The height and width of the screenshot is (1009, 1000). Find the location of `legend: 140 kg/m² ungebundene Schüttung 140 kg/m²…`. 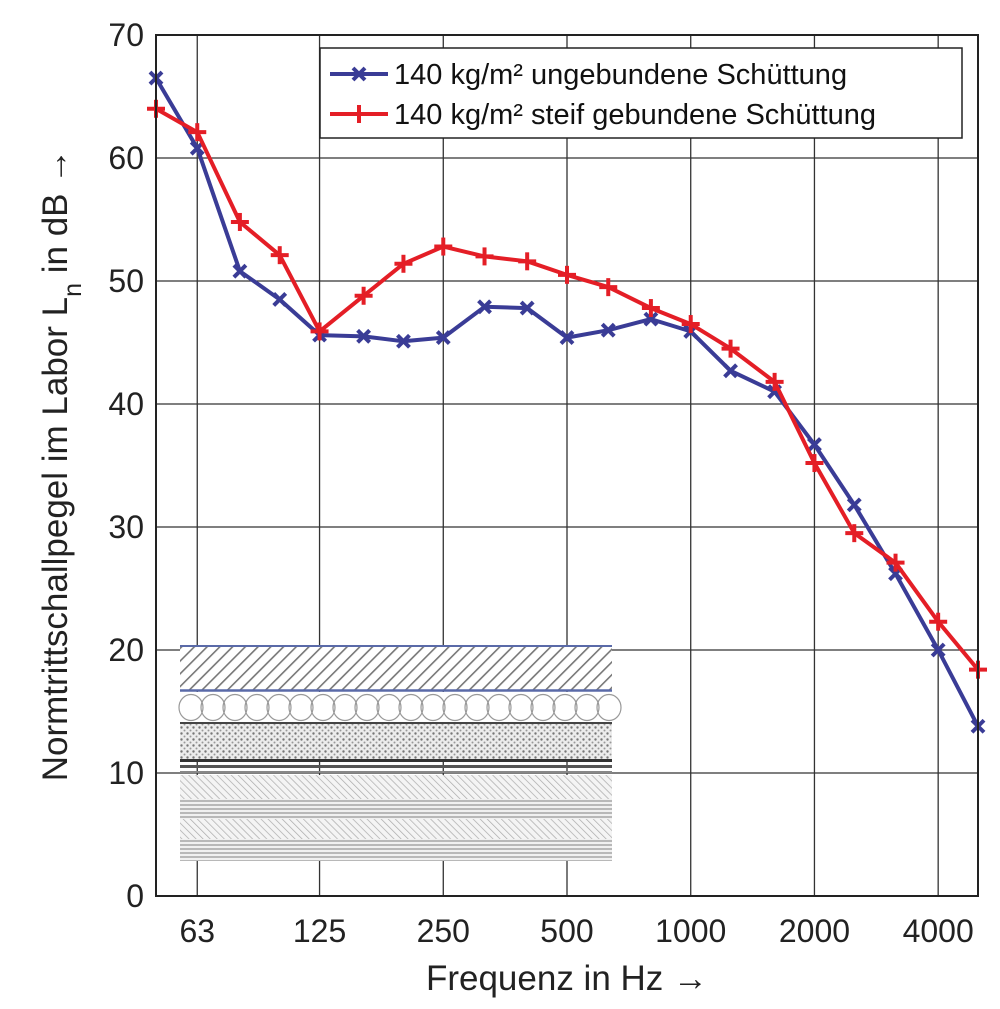

legend: 140 kg/m² ungebundene Schüttung 140 kg/m²… is located at coordinates (641, 93).